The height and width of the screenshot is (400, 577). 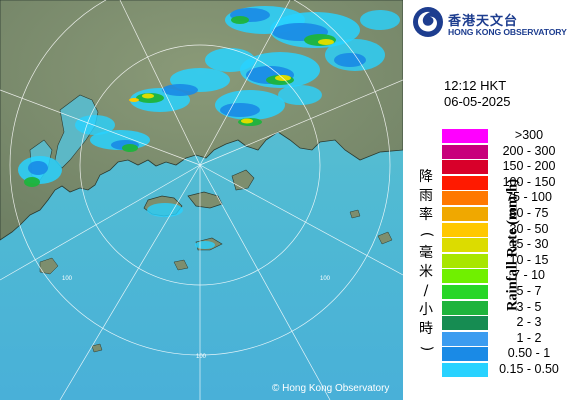 What do you see at coordinates (529, 259) in the screenshot?
I see `legend-label: 10 - 15` at bounding box center [529, 259].